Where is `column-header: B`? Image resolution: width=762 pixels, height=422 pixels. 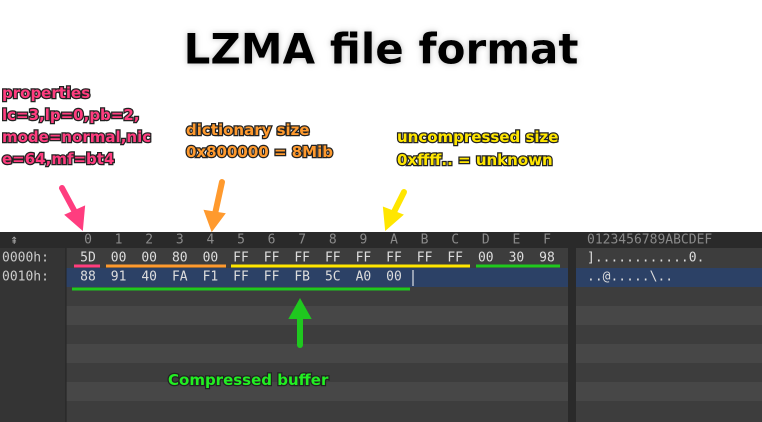 column-header: B is located at coordinates (425, 240).